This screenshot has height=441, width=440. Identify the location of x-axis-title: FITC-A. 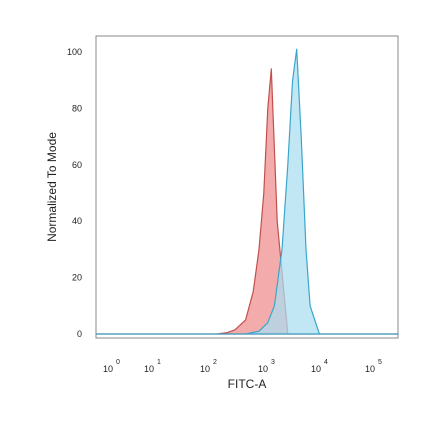
(247, 384).